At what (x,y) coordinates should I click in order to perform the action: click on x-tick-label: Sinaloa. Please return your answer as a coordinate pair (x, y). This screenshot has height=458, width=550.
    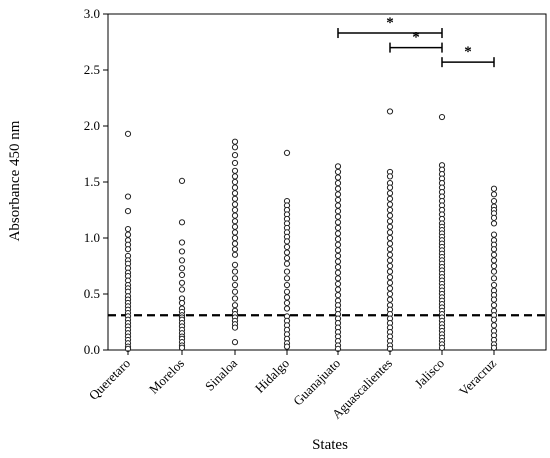
    Looking at the image, I should click on (221, 374).